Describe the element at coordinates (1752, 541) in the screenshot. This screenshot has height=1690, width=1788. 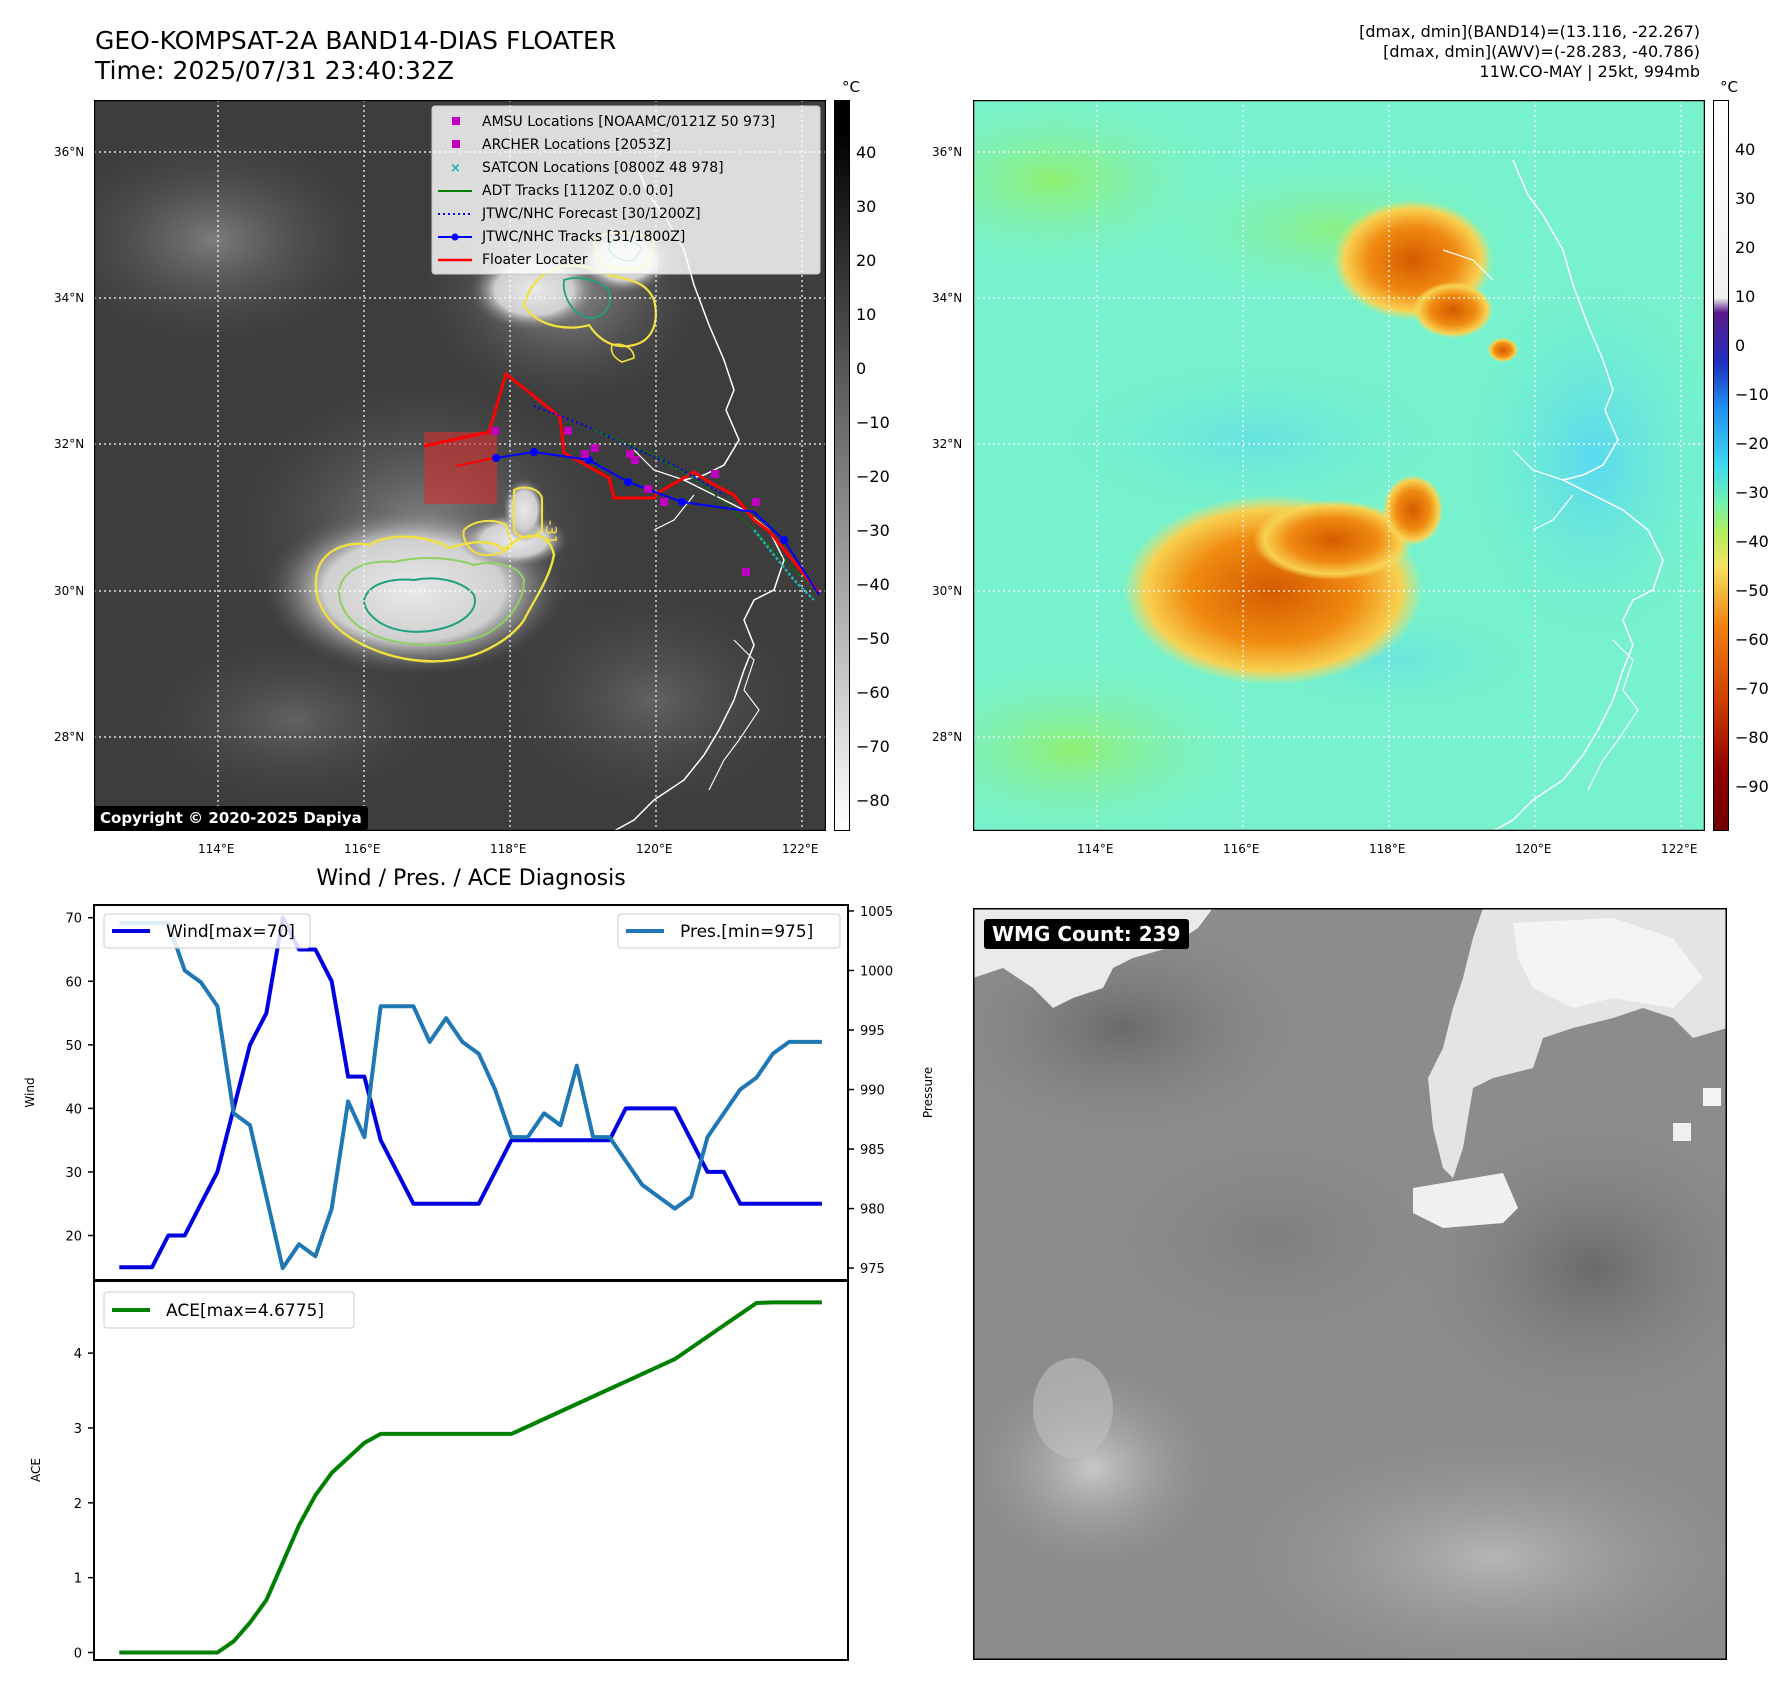
I see `wv-tick: −40` at that location.